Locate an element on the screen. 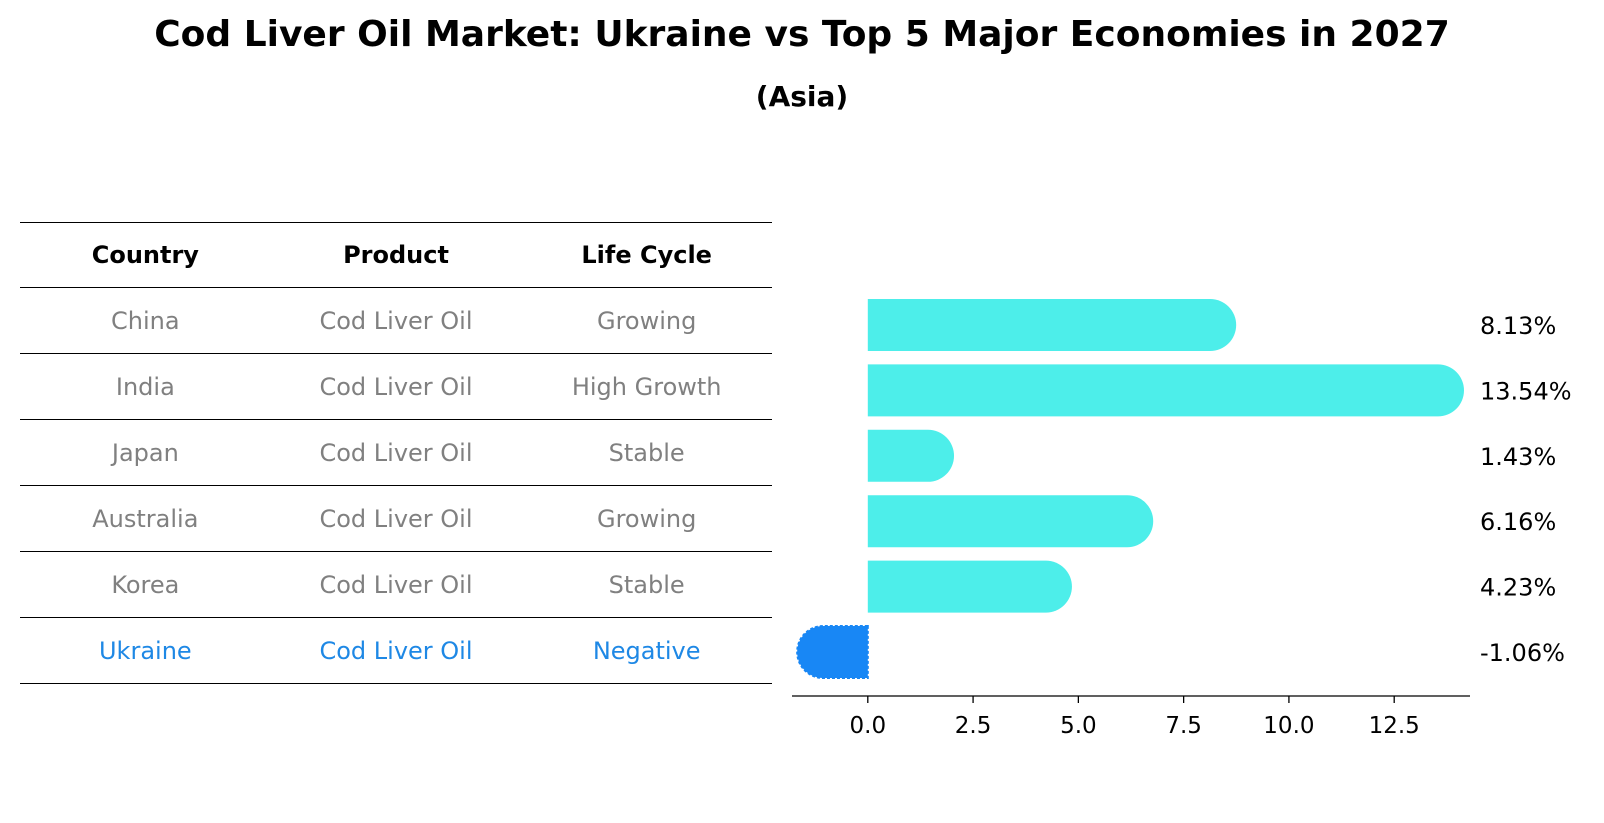 The height and width of the screenshot is (823, 1604). header-life-cycle: Life Cycle is located at coordinates (646, 255).